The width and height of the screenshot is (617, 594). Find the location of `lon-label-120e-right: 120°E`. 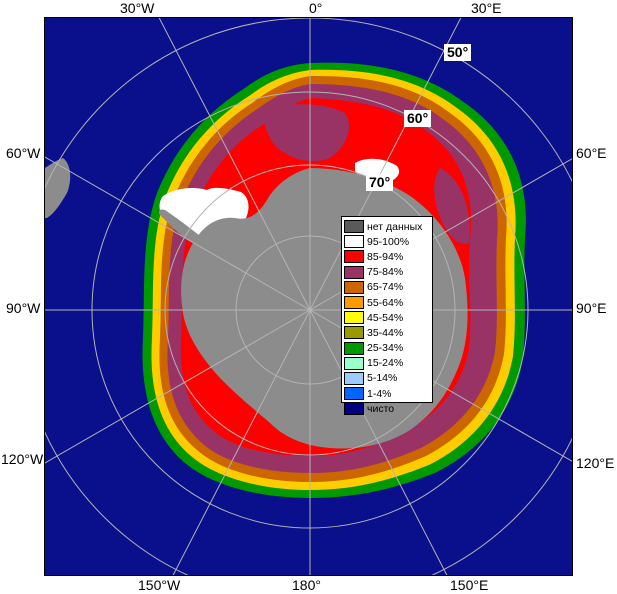

lon-label-120e-right: 120°E is located at coordinates (595, 463).